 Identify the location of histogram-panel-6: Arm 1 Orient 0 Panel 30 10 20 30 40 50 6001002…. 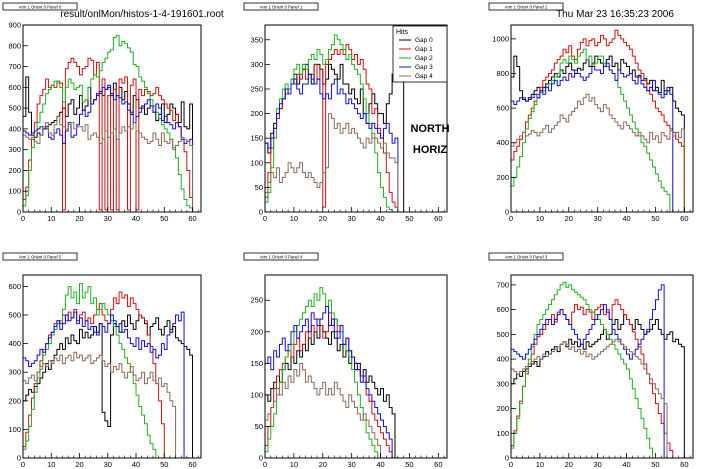
(591, 360).